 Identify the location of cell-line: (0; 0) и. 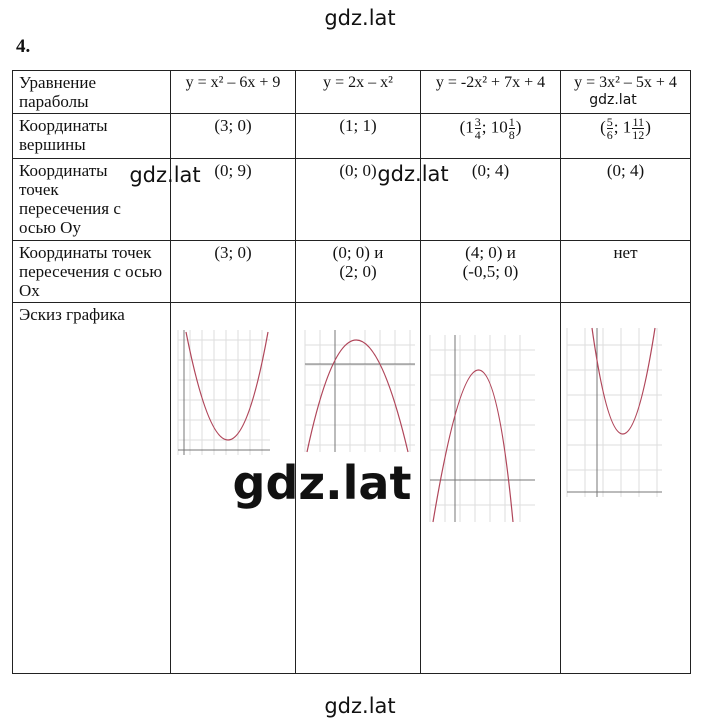
(358, 252).